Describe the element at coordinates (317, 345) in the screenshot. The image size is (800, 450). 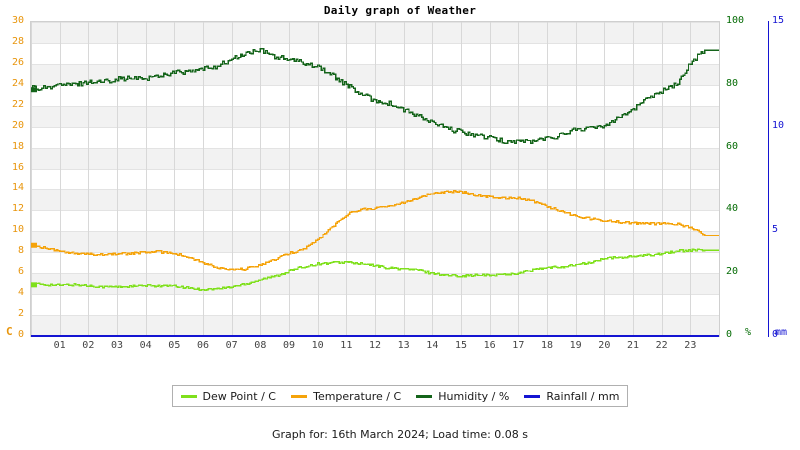
I see `x-axis-tick: 10` at that location.